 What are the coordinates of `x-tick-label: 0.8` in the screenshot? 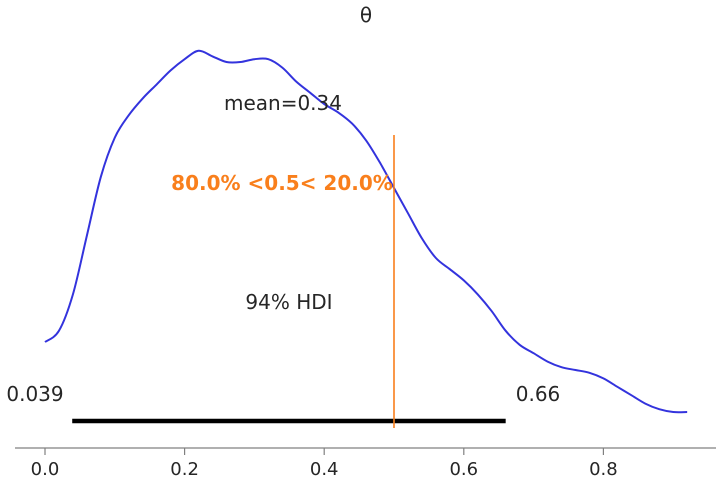 It's located at (603, 469).